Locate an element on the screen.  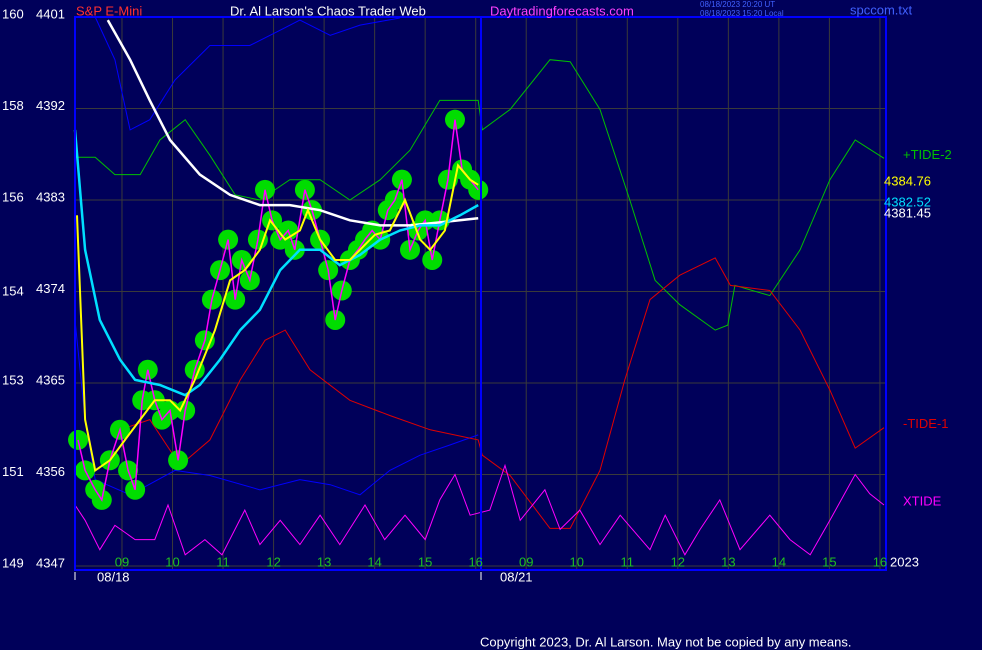
series-name: +TIDE-2 is located at coordinates (927, 154).